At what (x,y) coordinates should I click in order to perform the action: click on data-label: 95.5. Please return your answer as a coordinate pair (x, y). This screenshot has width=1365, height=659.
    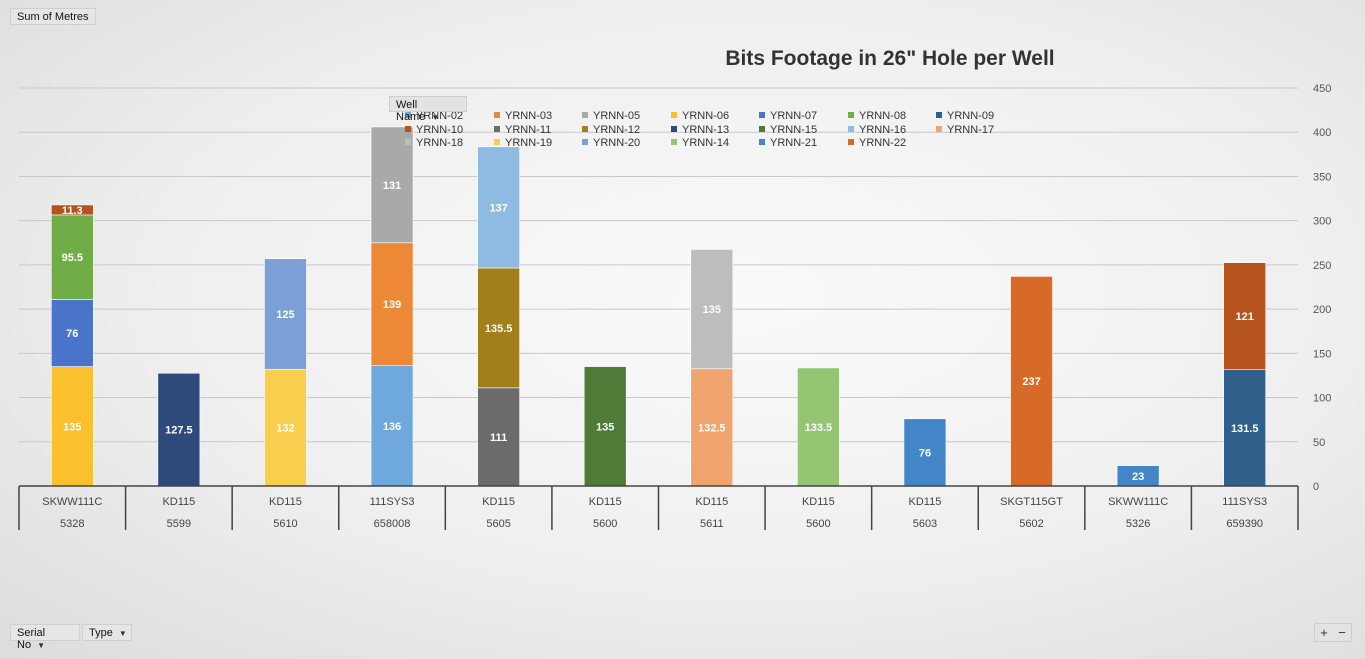
    Looking at the image, I should click on (72, 258).